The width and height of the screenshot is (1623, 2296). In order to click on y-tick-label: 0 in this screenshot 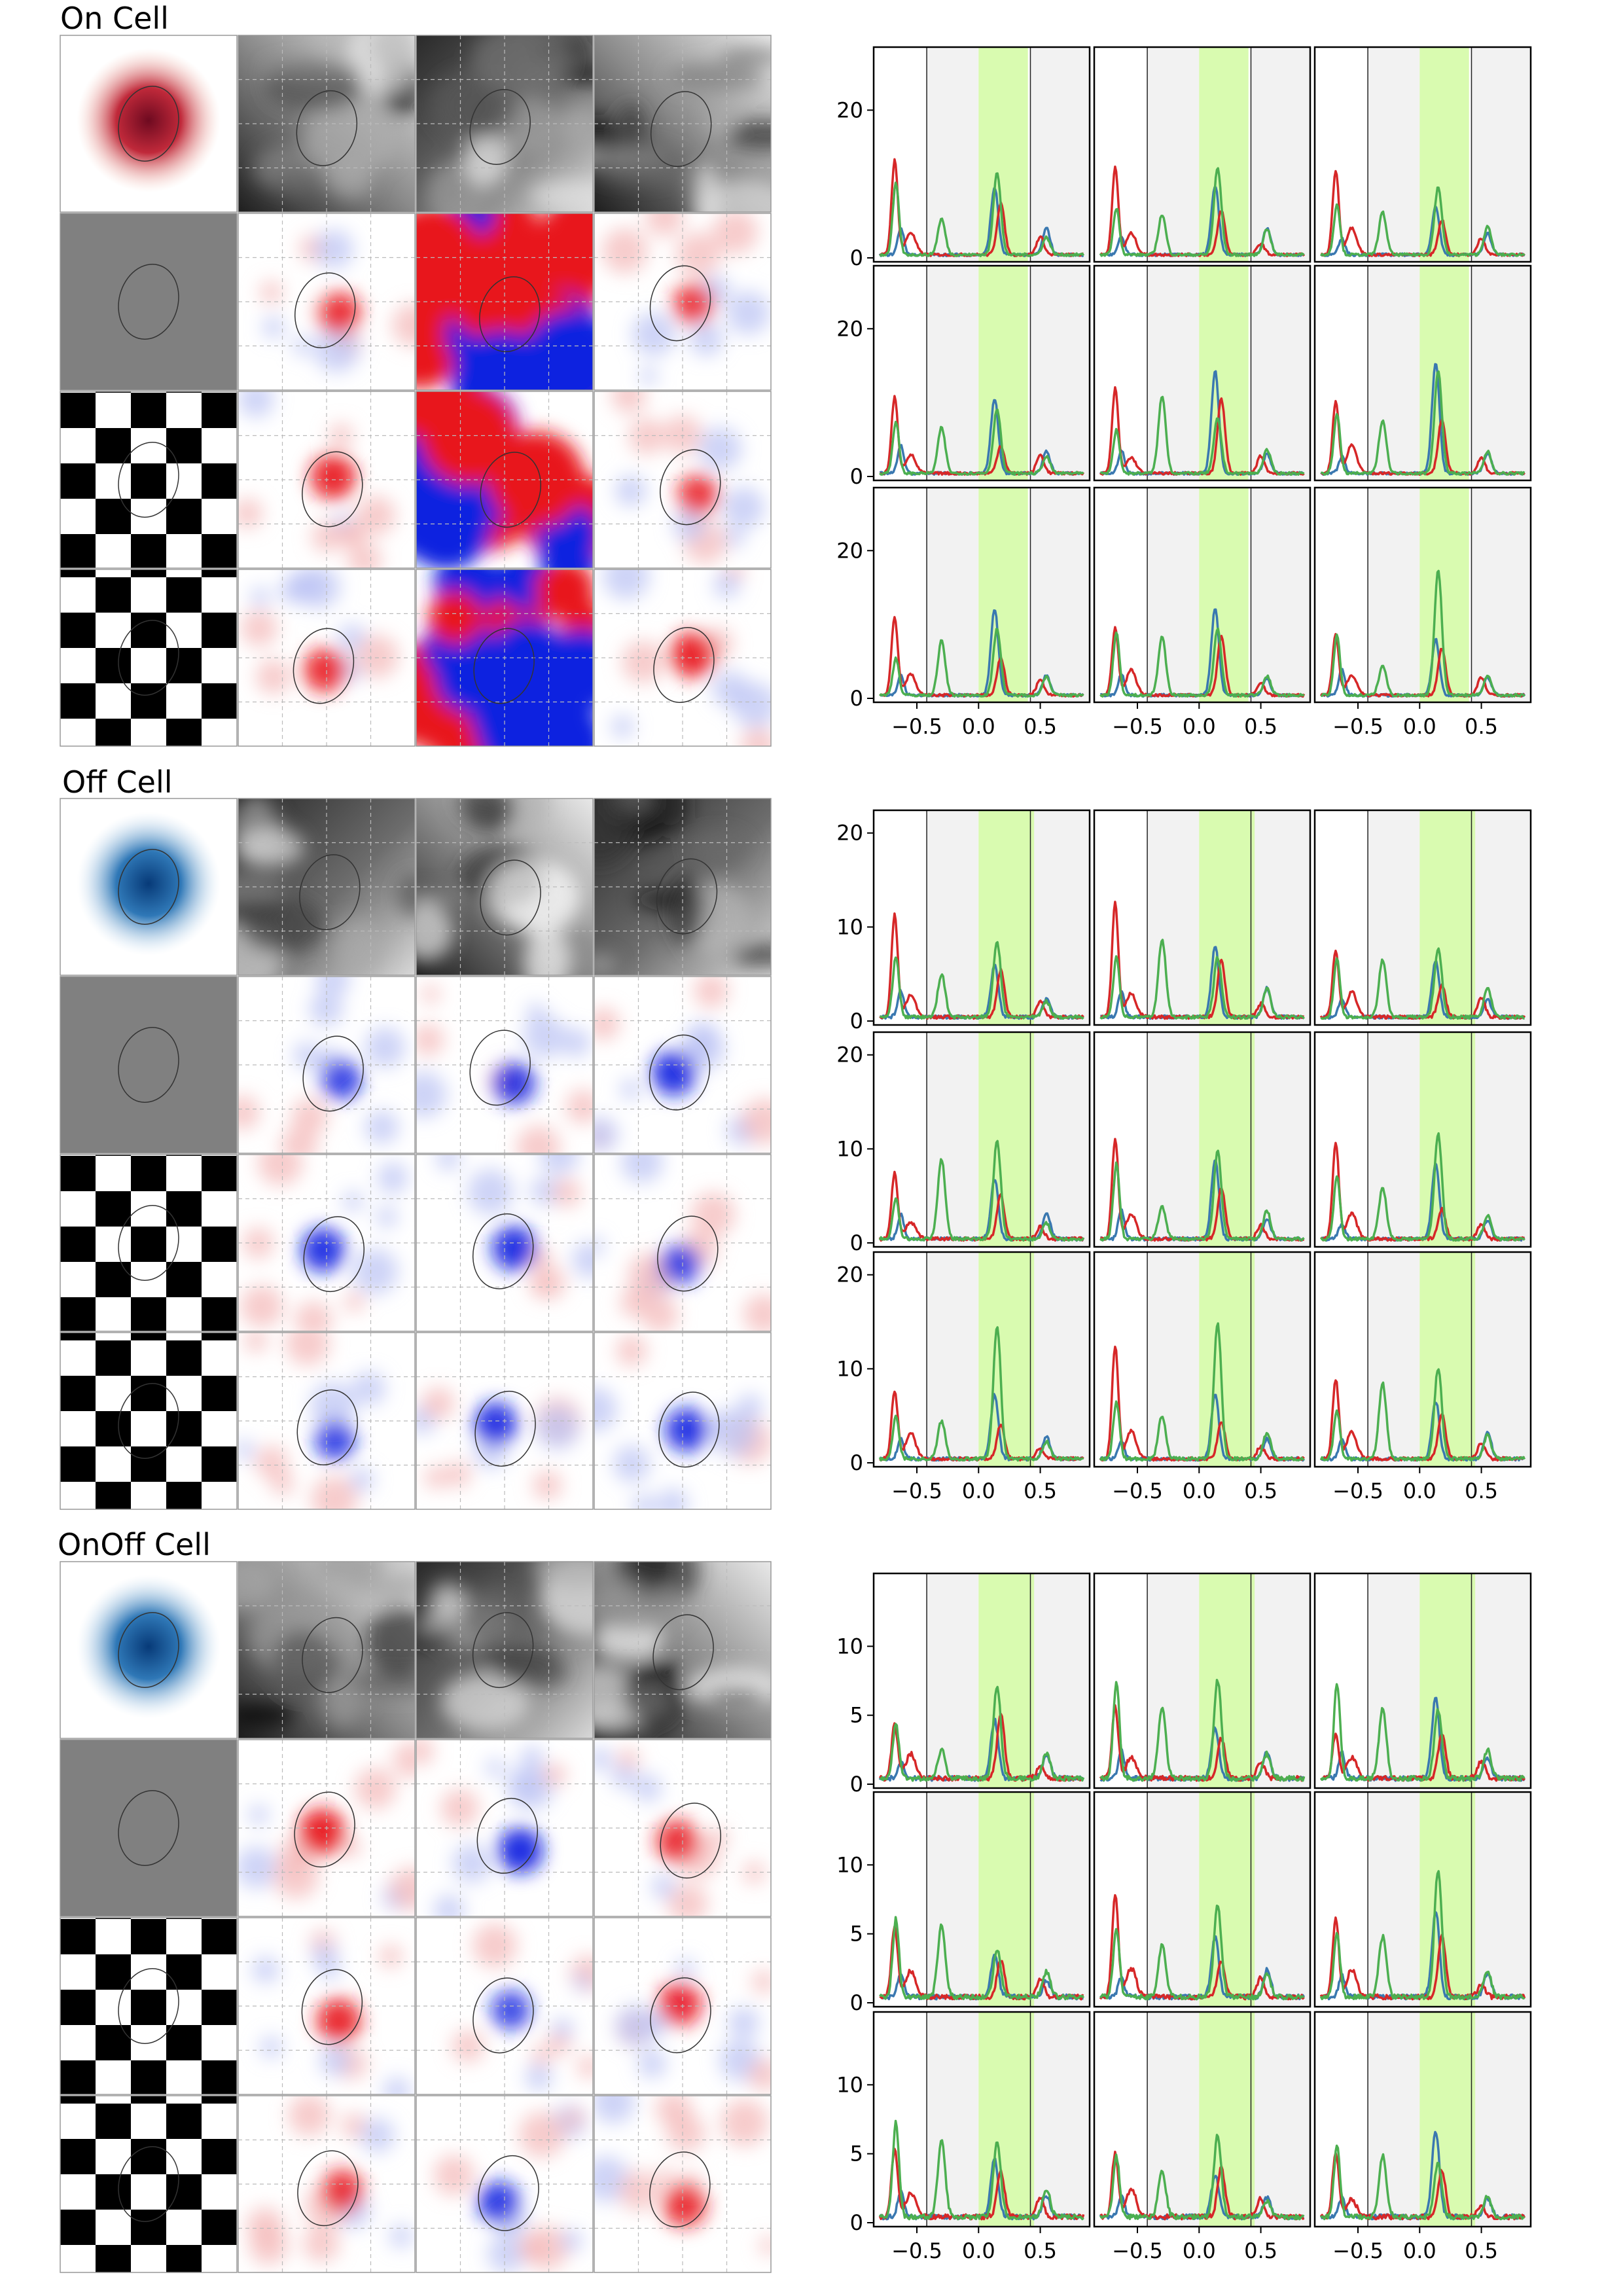, I will do `click(857, 2222)`.